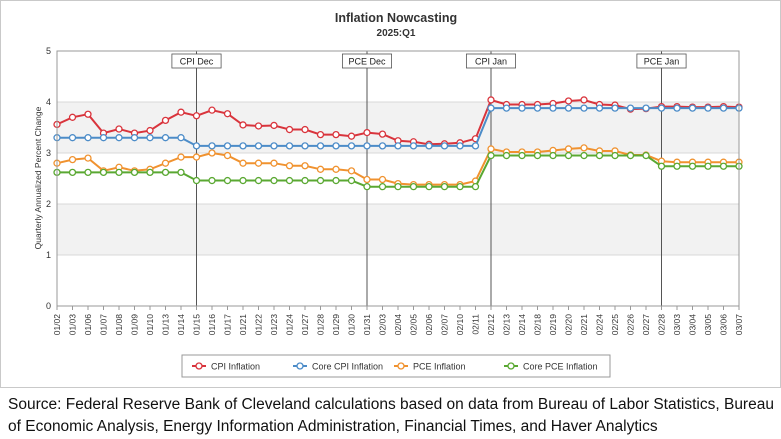  What do you see at coordinates (48, 204) in the screenshot?
I see `y-tick-label: 2` at bounding box center [48, 204].